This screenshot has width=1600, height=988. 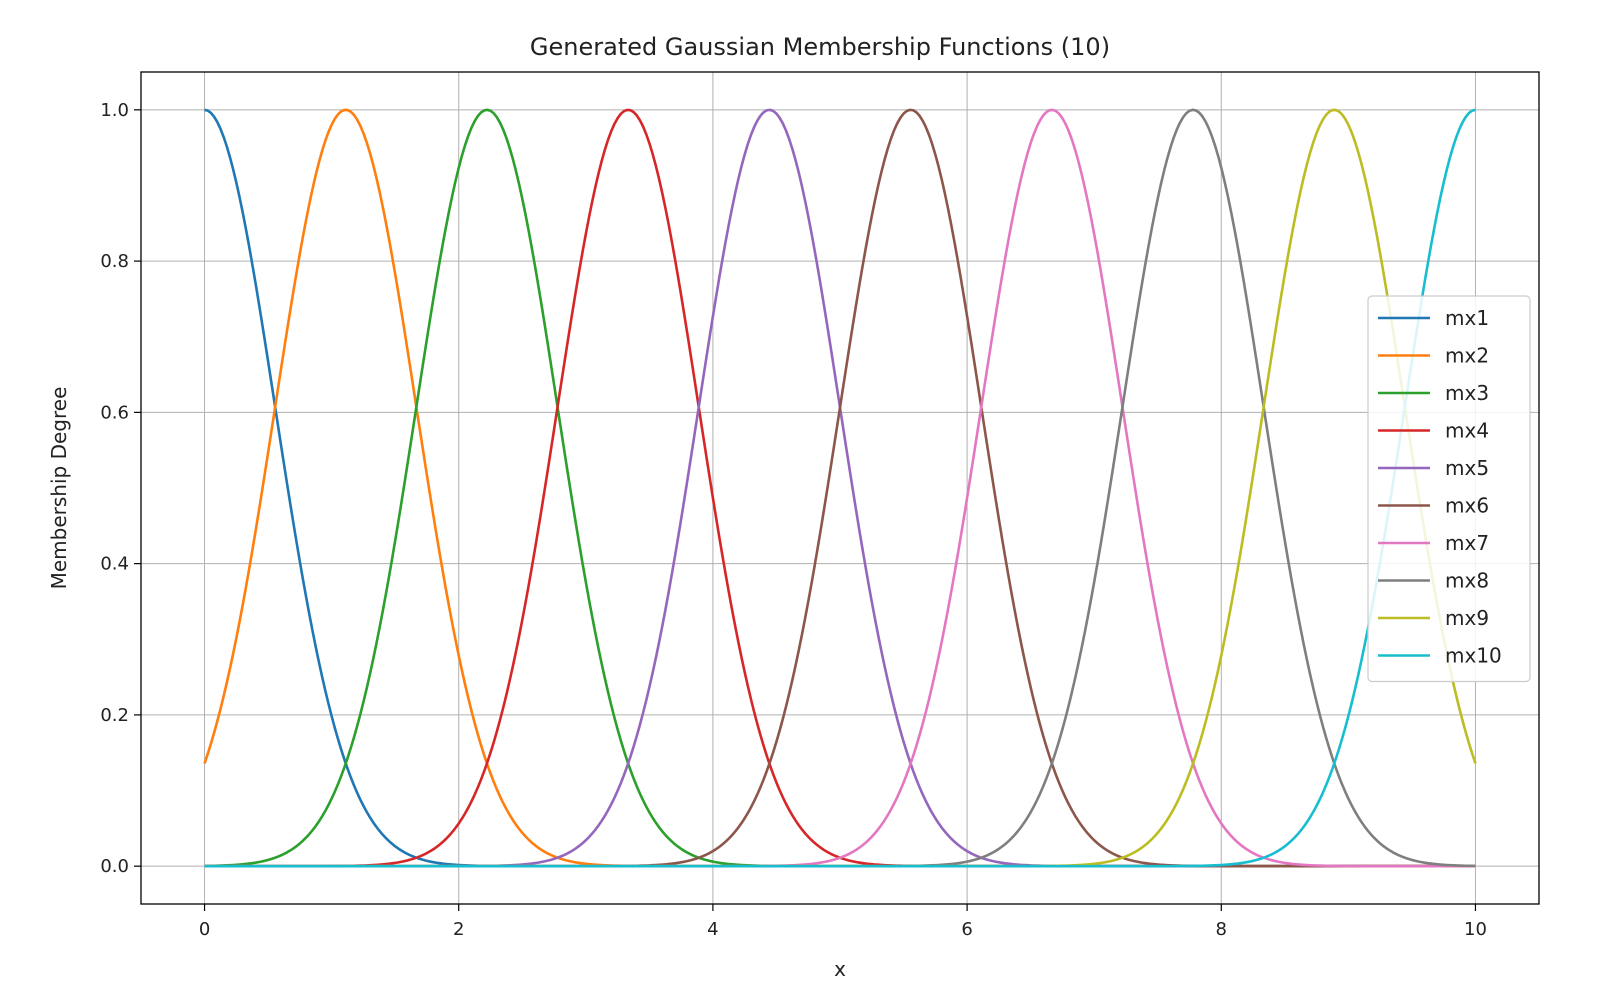 What do you see at coordinates (1449, 489) in the screenshot?
I see `legend: mx1 mx2 mx3 mx4 mx5 mx6 mx7 mx8 mx9 mx10` at bounding box center [1449, 489].